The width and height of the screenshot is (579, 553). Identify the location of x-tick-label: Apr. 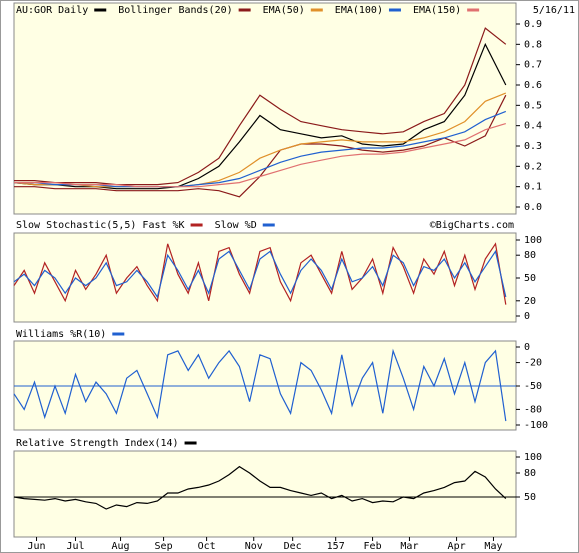
(457, 546).